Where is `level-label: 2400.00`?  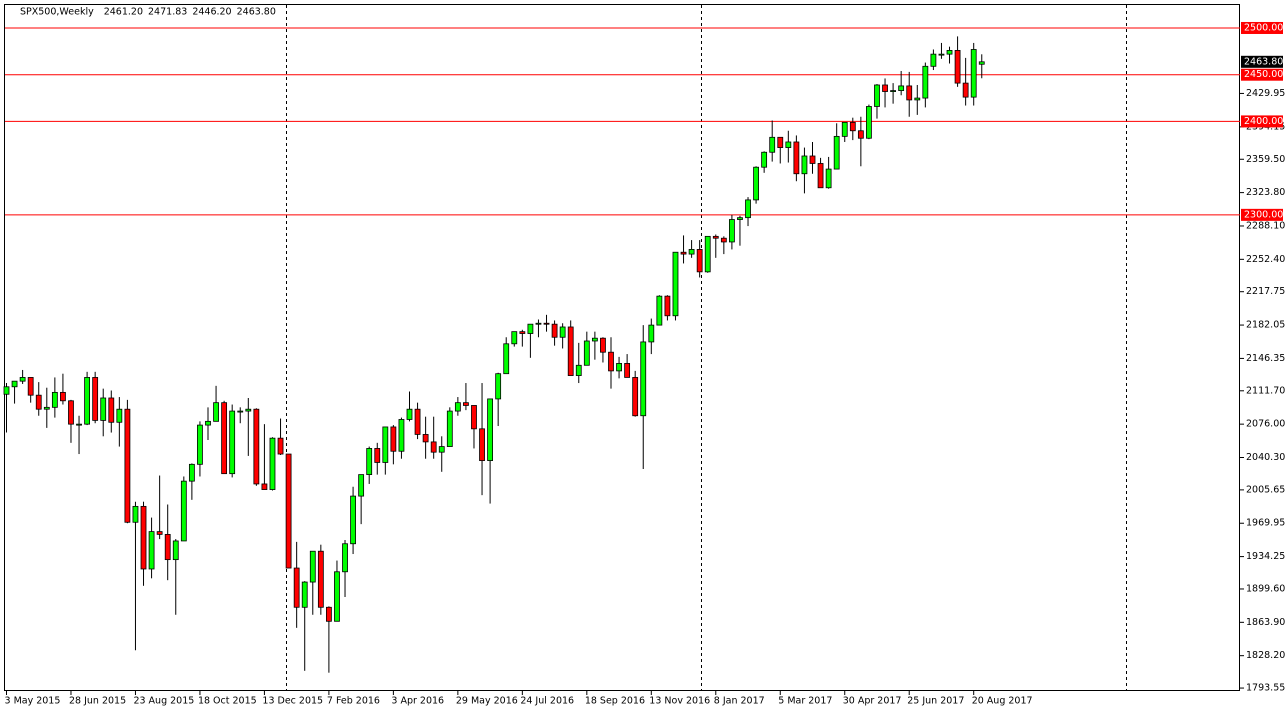 level-label: 2400.00 is located at coordinates (1263, 121).